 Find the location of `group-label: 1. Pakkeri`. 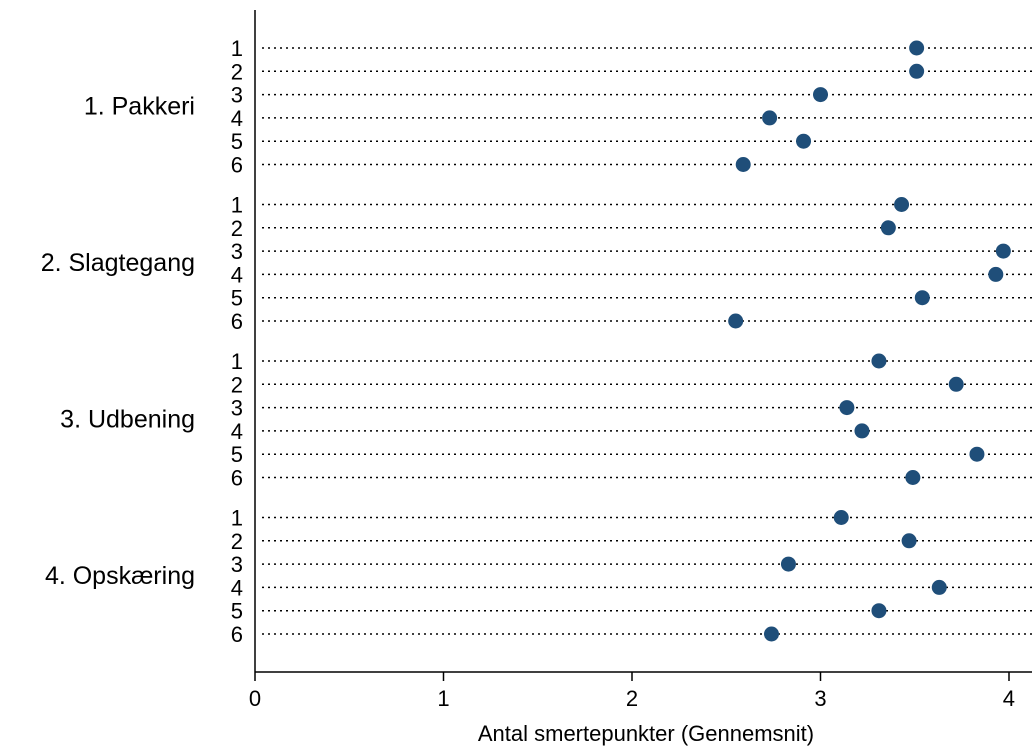

group-label: 1. Pakkeri is located at coordinates (139, 106).